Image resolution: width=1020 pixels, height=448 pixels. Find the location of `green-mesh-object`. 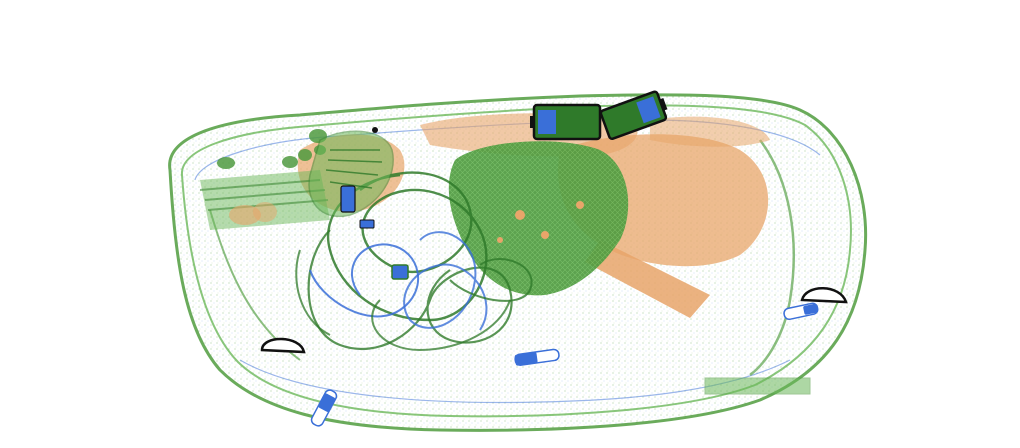

green-mesh-object is located at coordinates (538, 218).